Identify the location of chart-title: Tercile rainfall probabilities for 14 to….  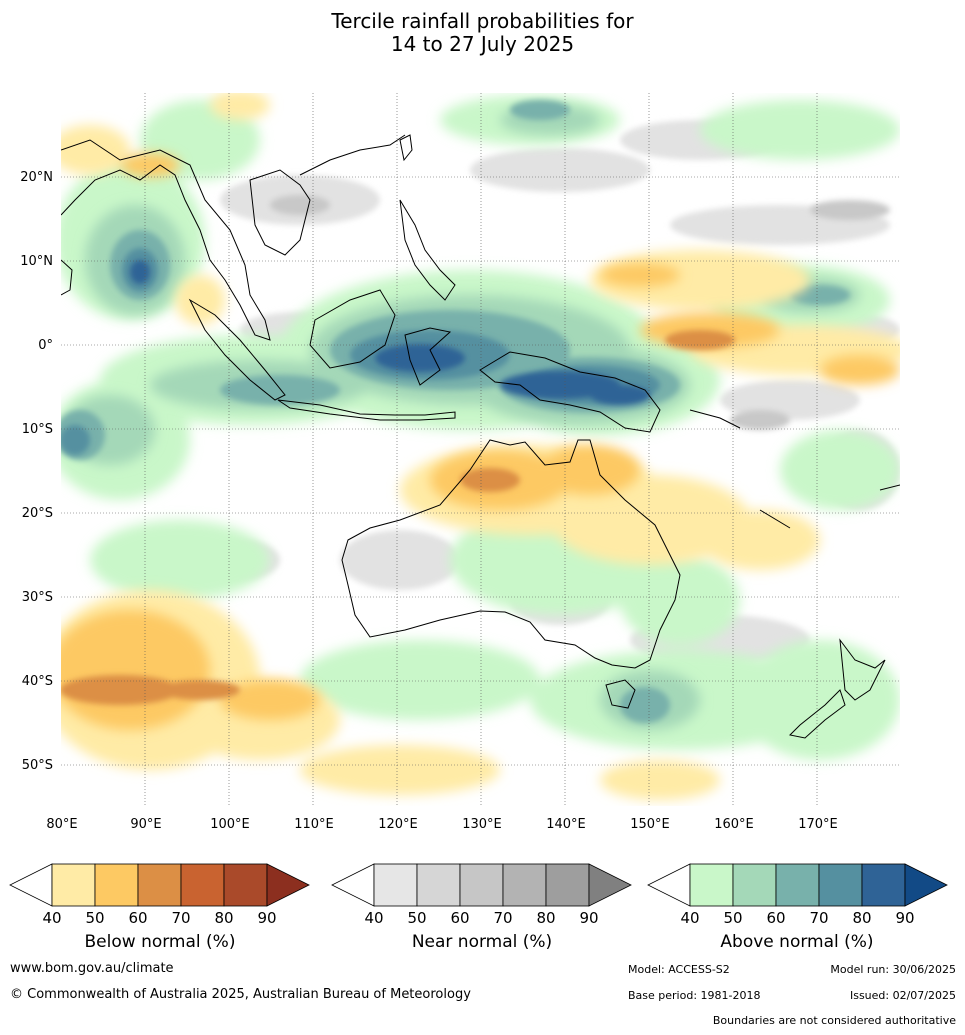
(482, 33).